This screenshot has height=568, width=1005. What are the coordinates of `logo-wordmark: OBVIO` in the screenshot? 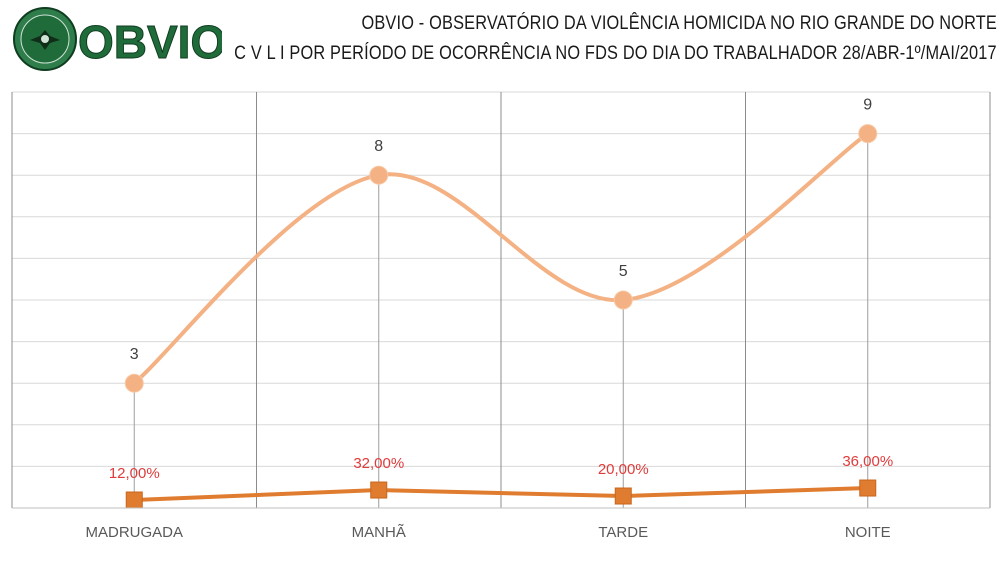 It's located at (150, 42).